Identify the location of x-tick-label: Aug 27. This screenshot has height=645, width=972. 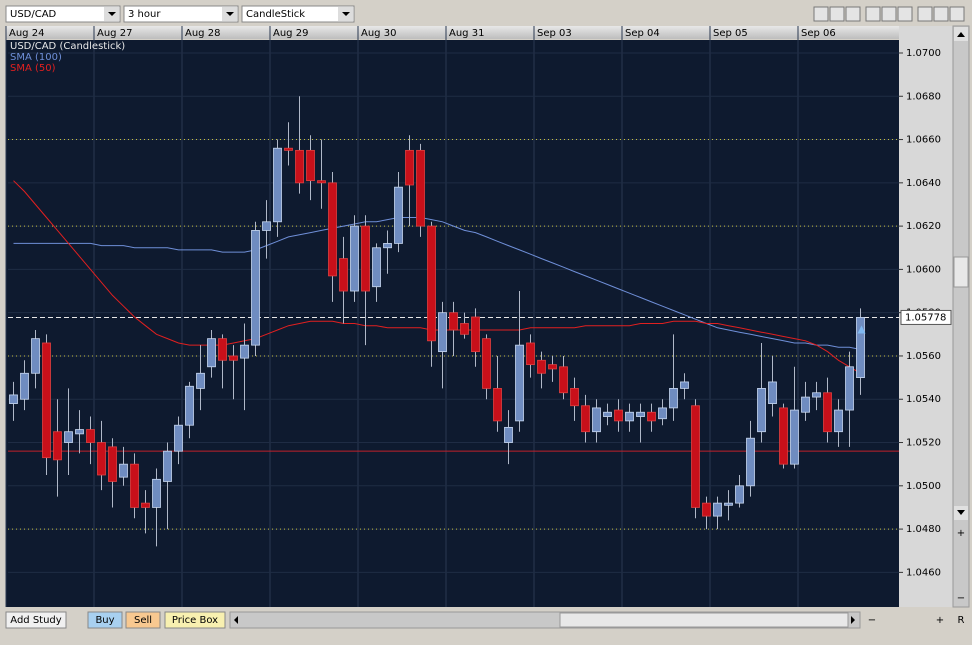
(114, 33).